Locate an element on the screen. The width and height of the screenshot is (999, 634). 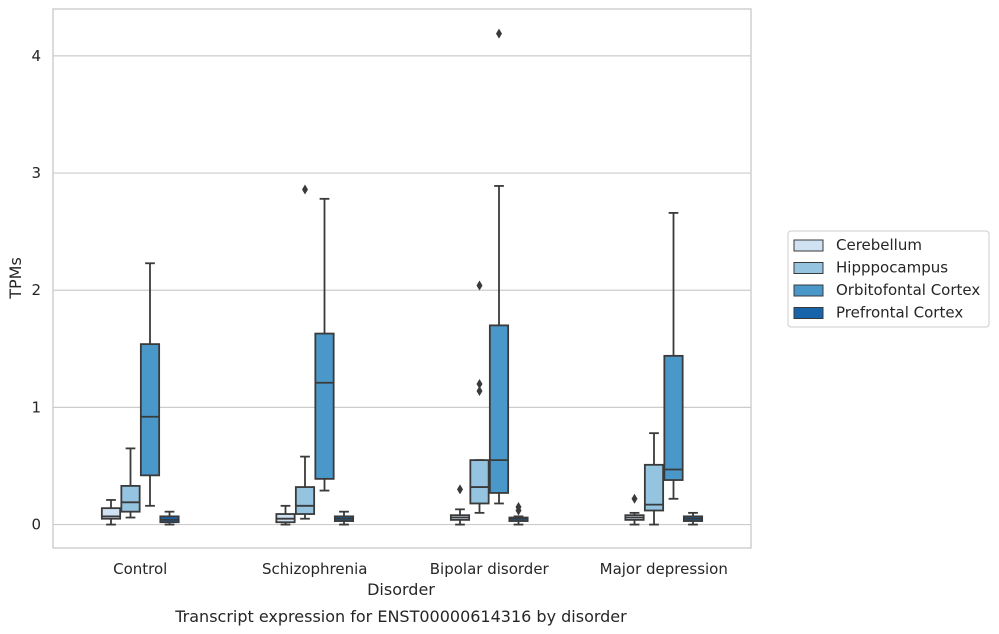
y-tick-label: 2 is located at coordinates (36, 290).